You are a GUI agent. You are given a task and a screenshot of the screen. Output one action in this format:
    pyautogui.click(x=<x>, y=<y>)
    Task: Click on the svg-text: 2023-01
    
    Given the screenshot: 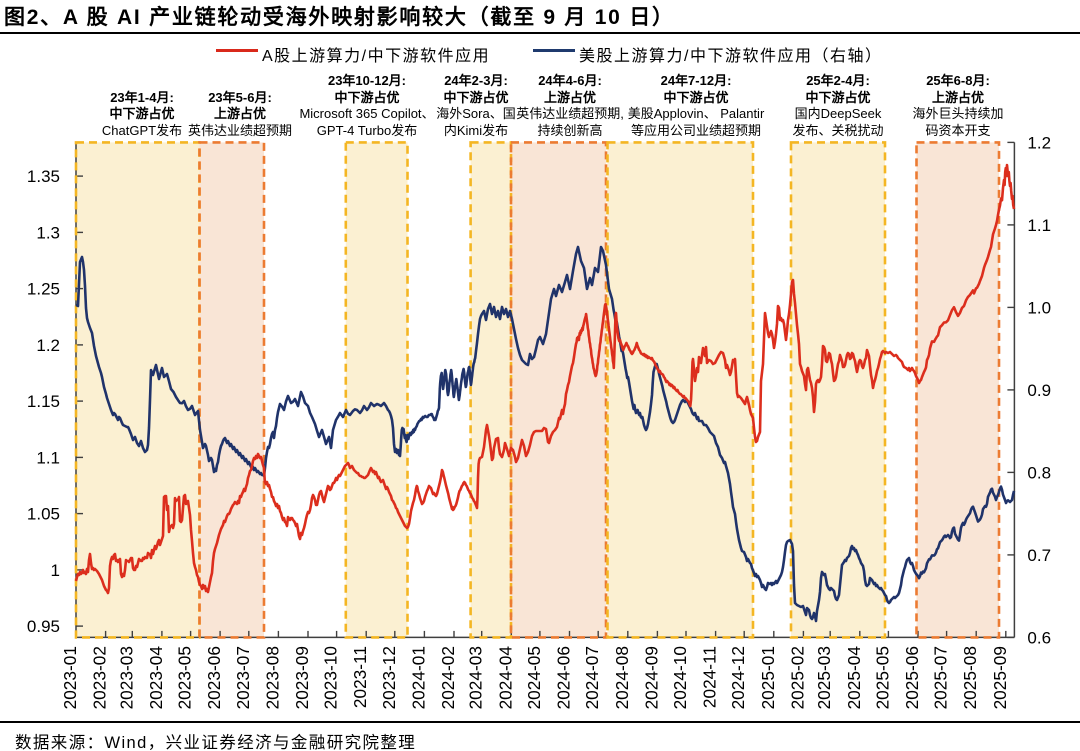 What is the action you would take?
    pyautogui.click(x=70, y=677)
    